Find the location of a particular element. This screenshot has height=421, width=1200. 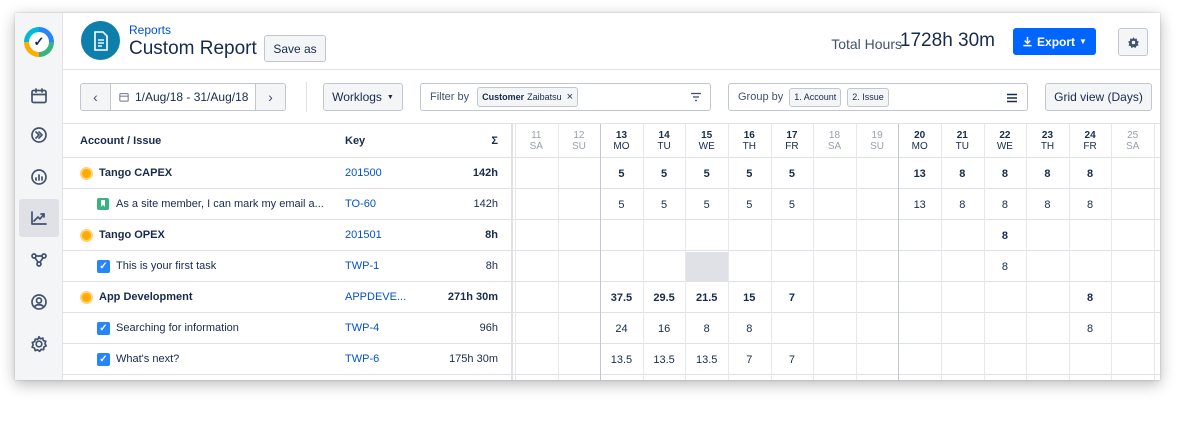

day-cell: 29.5 is located at coordinates (664, 297).